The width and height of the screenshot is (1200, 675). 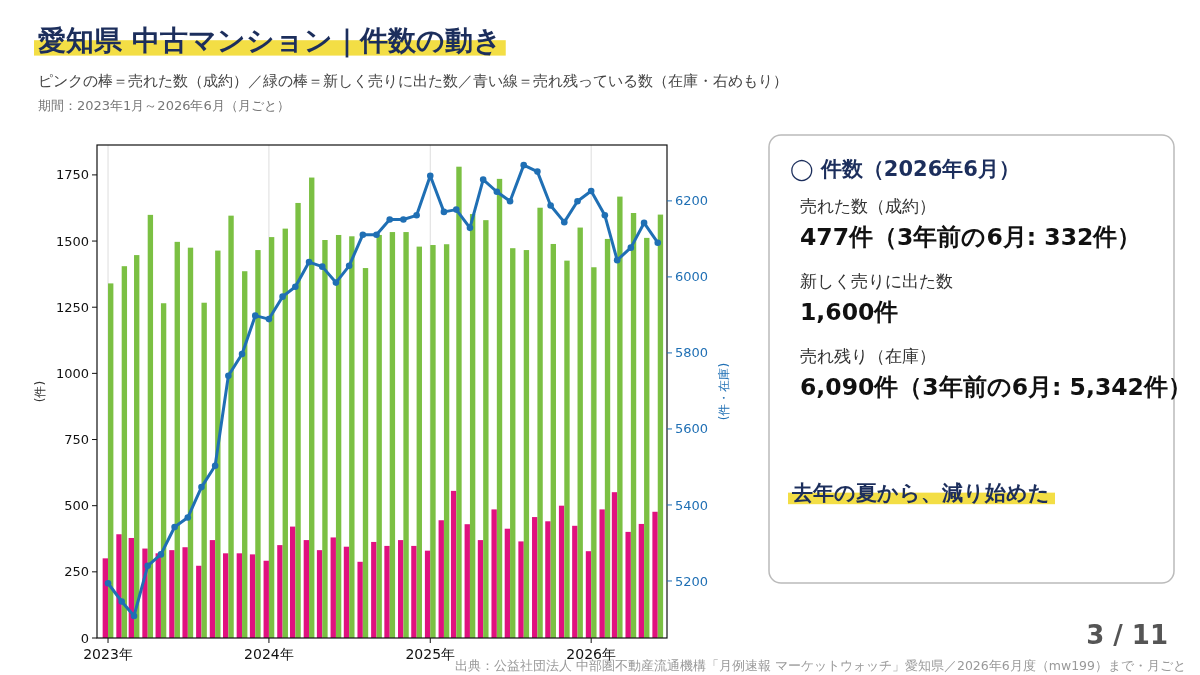 I want to click on y2-tick-label: 6000, so click(x=692, y=277).